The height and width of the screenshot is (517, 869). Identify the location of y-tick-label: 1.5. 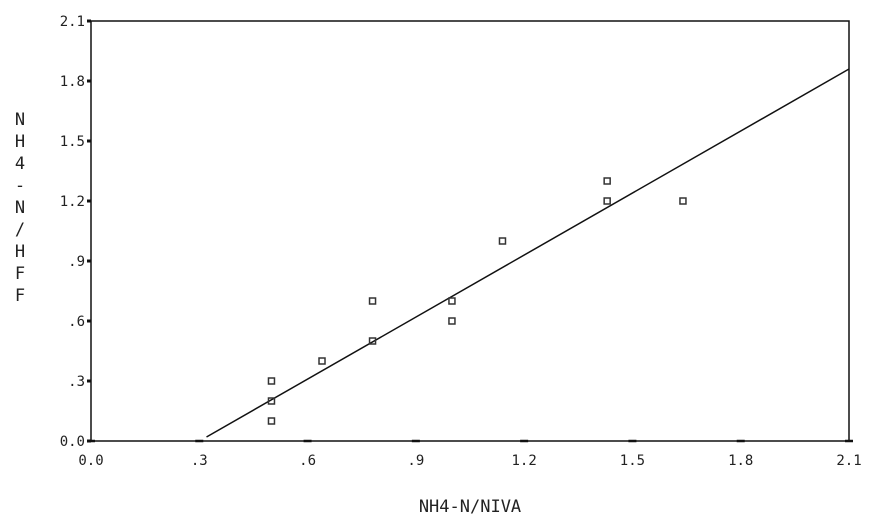
(72, 142).